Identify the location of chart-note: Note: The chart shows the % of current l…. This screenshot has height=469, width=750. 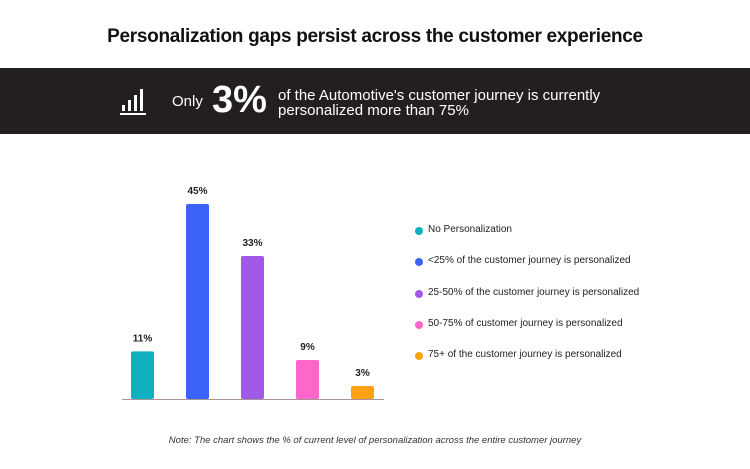
(375, 440).